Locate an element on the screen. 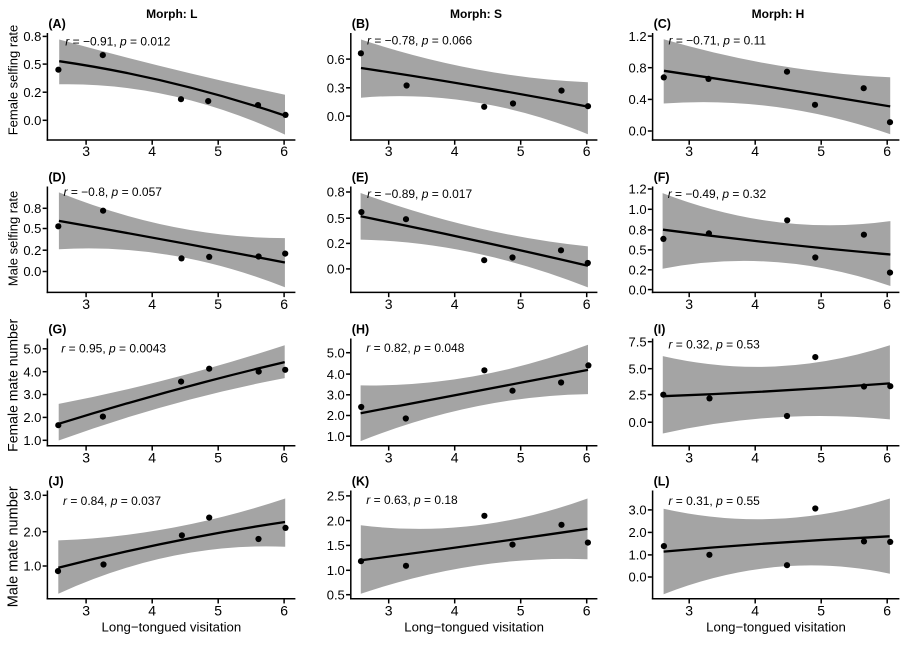  svg-text: r = −0.89, p = 0.017 is located at coordinates (419, 194).